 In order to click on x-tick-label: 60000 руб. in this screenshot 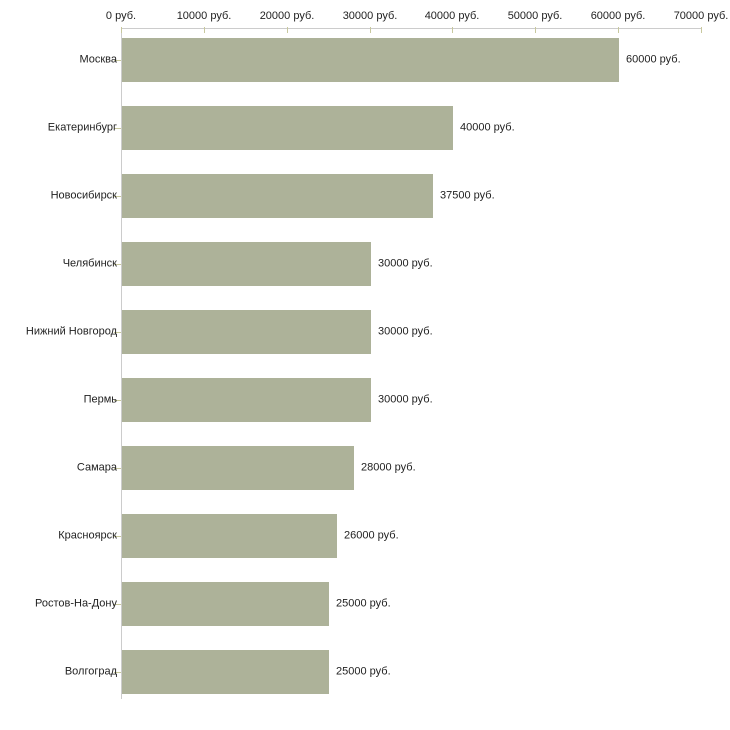, I will do `click(618, 16)`.